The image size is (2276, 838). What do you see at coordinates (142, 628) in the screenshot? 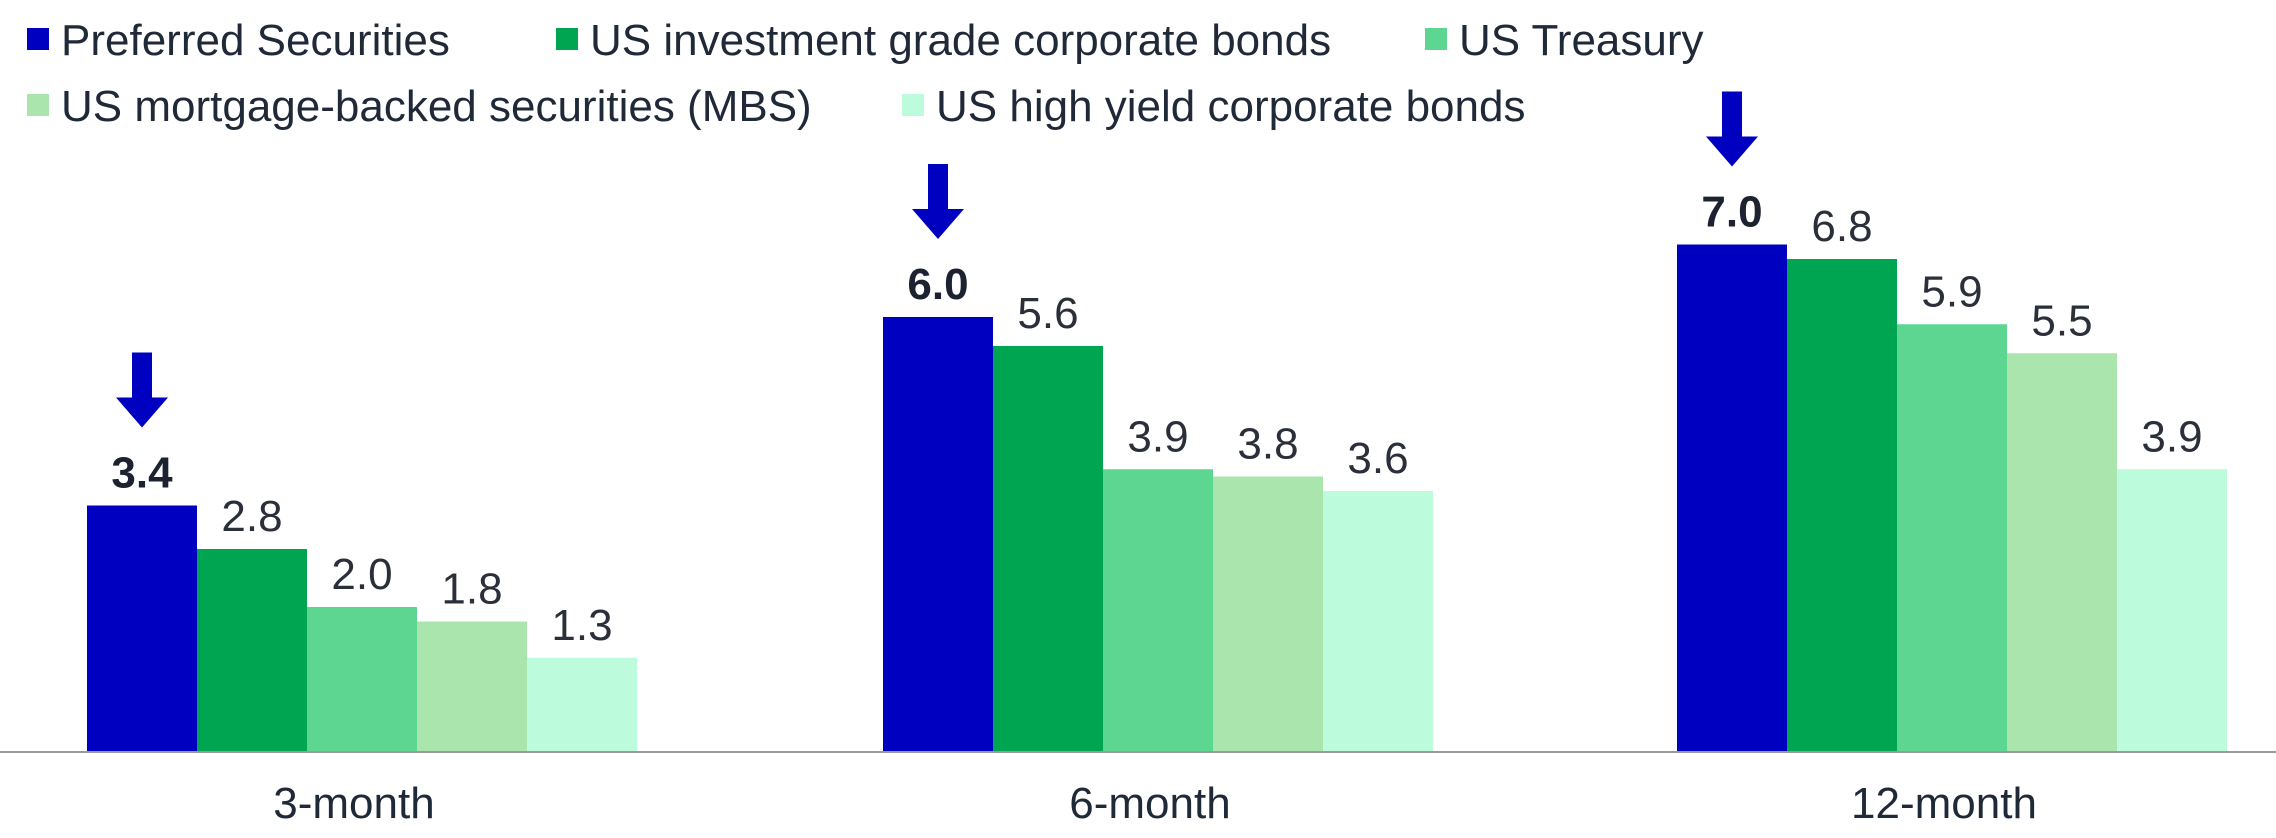
I see `bar-preferred-securities-3-month` at bounding box center [142, 628].